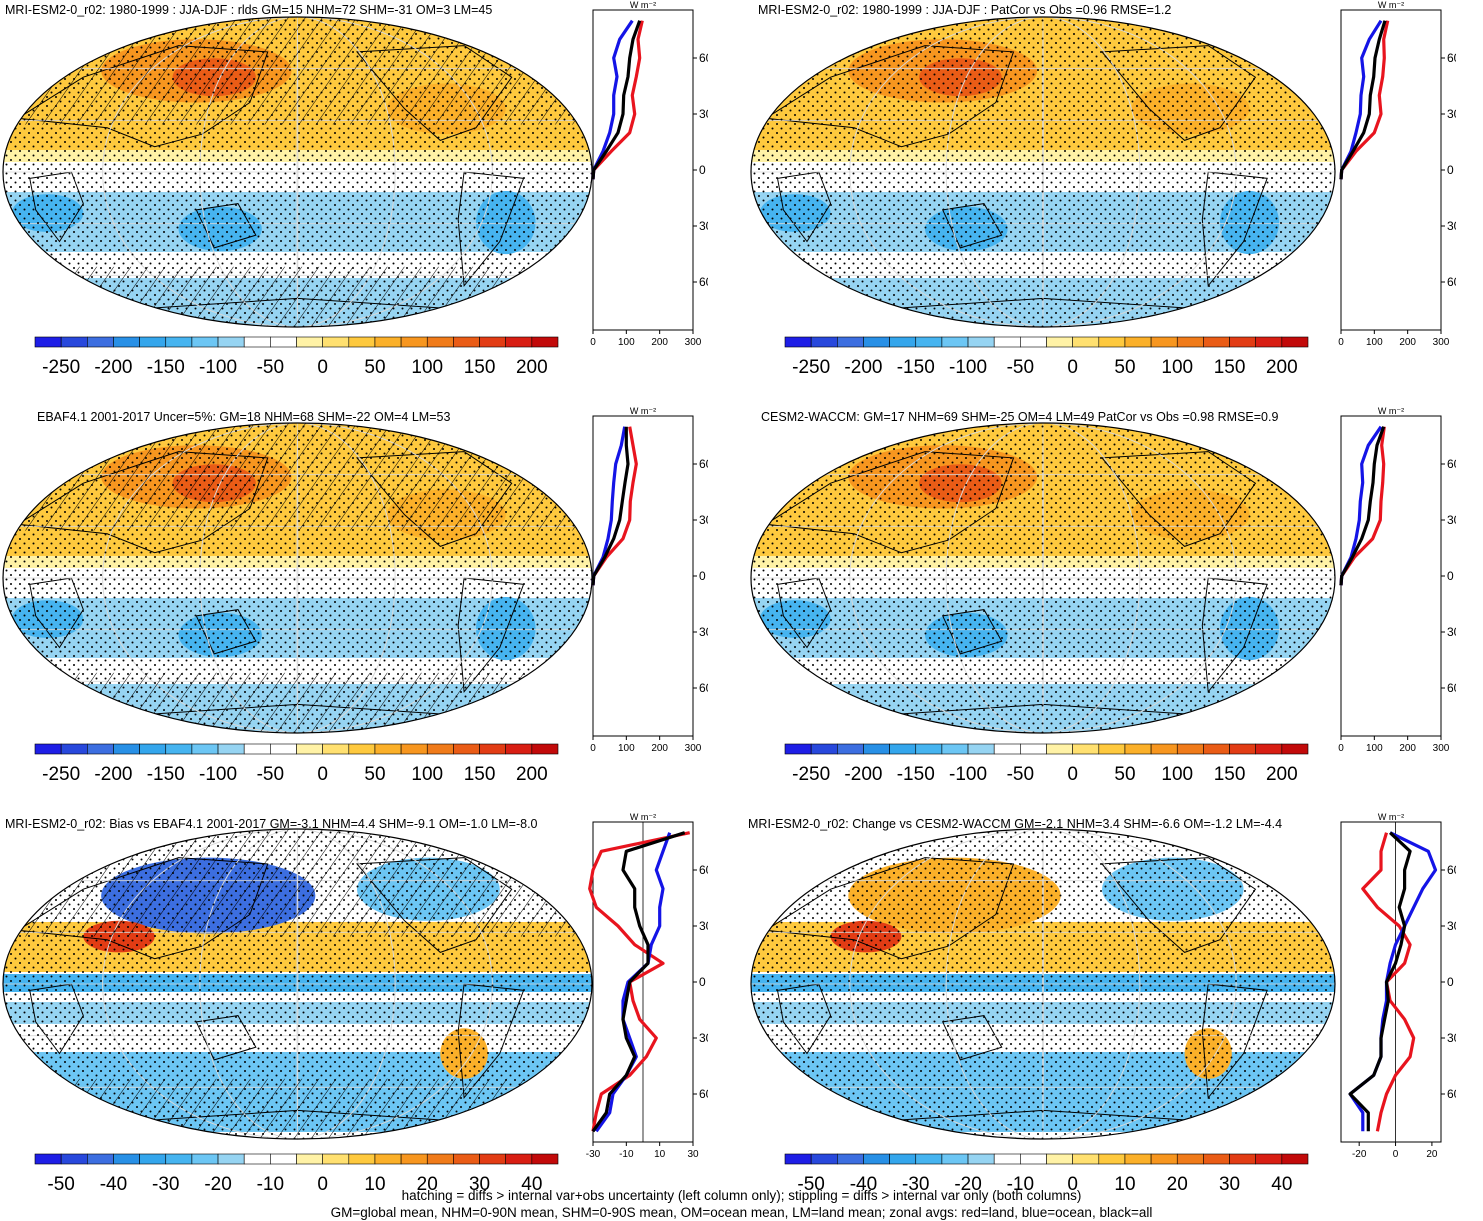 This screenshot has width=1483, height=1221. I want to click on colorbar-label: 150, so click(480, 774).